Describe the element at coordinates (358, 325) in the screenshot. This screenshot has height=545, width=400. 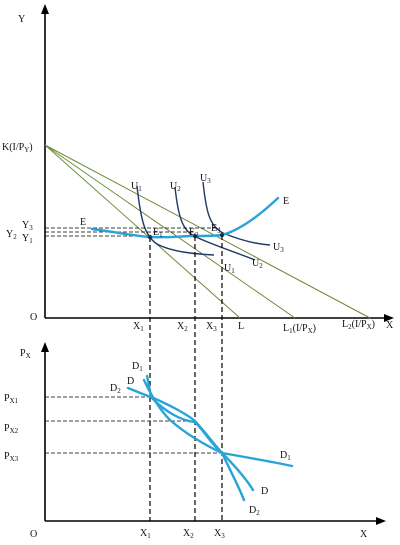
I see `label-l2: L2(I/PX)` at that location.